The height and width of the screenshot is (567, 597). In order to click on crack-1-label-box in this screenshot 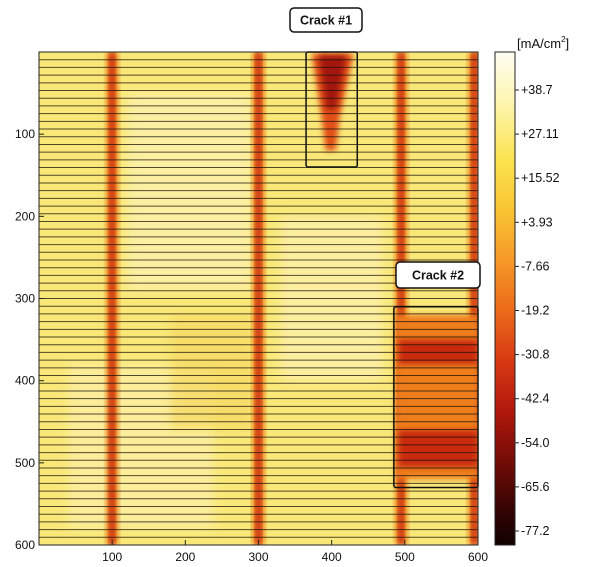, I will do `click(326, 20)`.